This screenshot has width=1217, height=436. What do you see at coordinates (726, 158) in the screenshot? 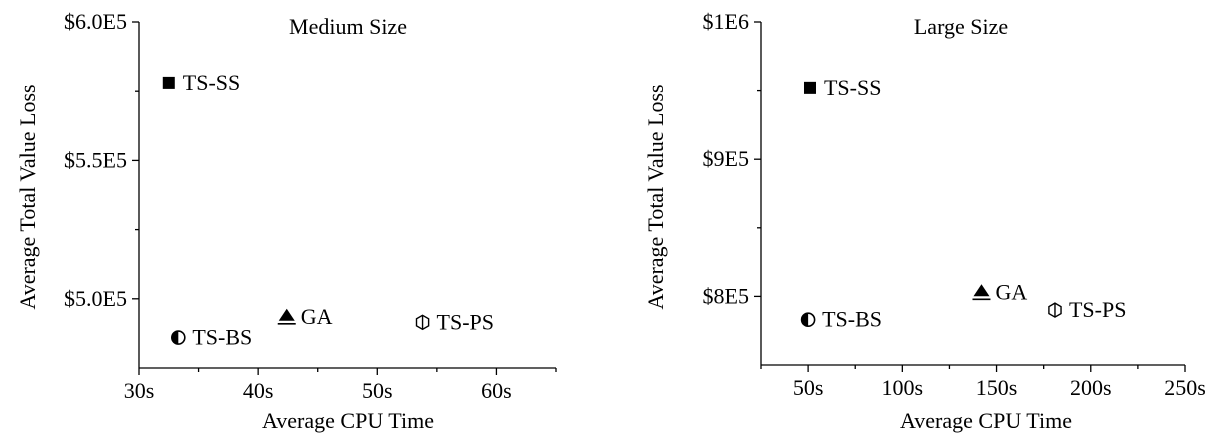
I see `y-tick-label: $9E5` at bounding box center [726, 158].